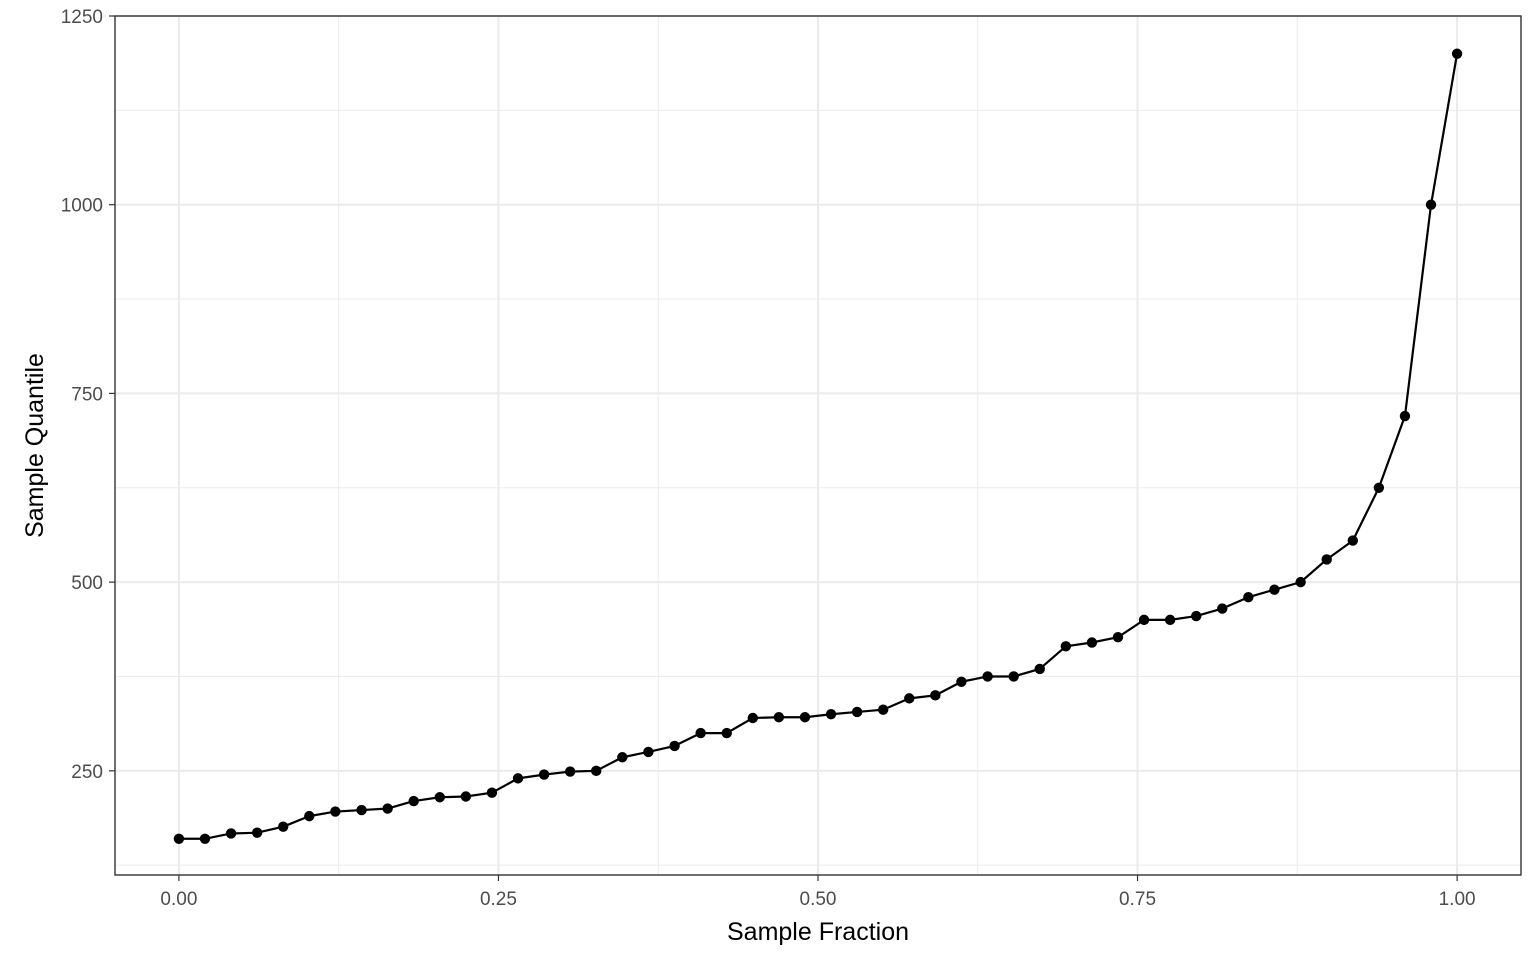  Describe the element at coordinates (82, 17) in the screenshot. I see `y-tick-label: 1250` at that location.